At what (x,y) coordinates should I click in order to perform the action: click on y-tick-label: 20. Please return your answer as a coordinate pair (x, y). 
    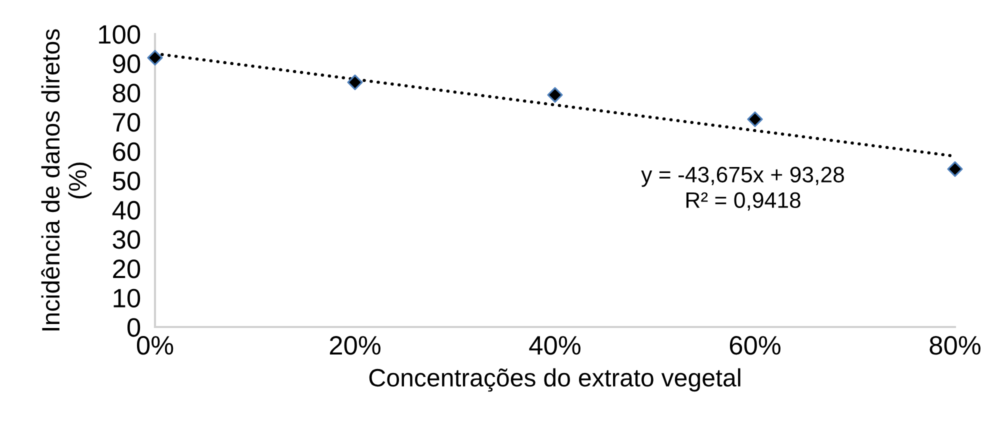
    Looking at the image, I should click on (126, 269).